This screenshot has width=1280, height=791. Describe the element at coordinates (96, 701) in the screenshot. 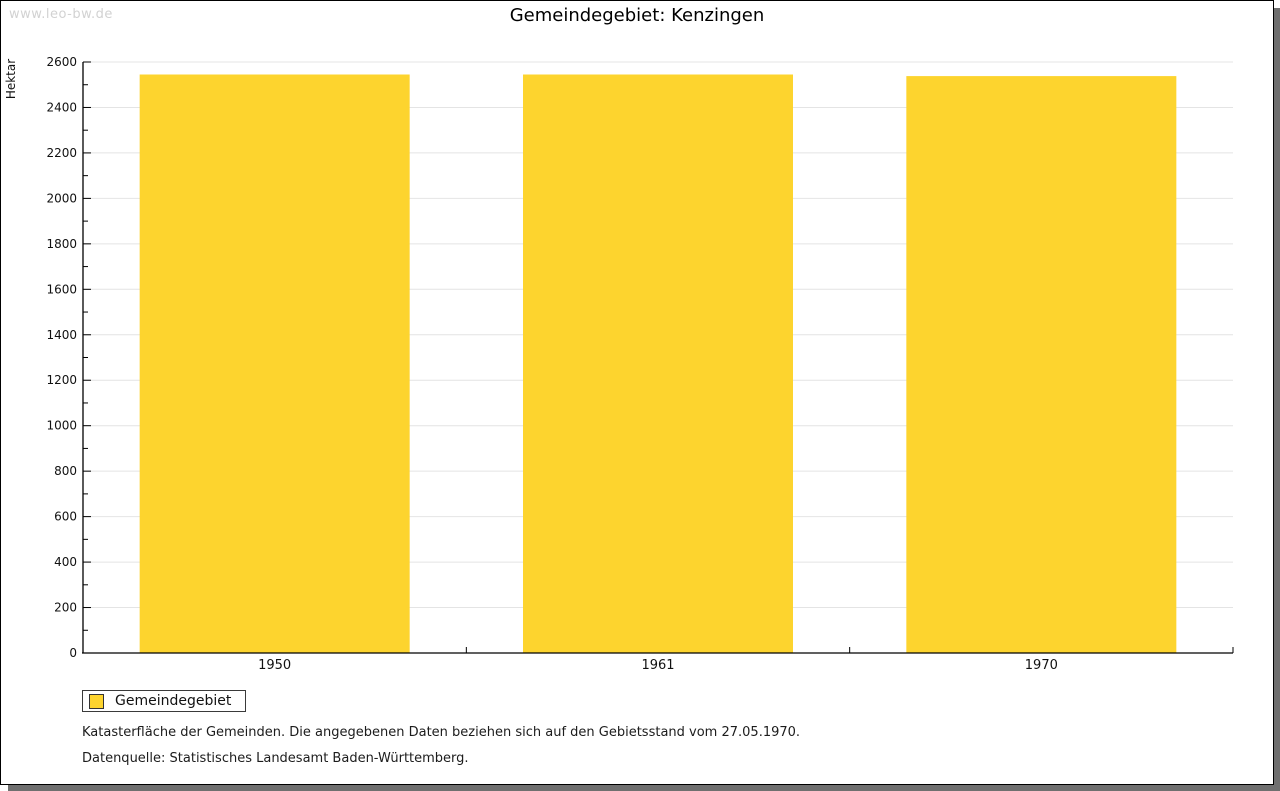

I see `legend-swatch` at that location.